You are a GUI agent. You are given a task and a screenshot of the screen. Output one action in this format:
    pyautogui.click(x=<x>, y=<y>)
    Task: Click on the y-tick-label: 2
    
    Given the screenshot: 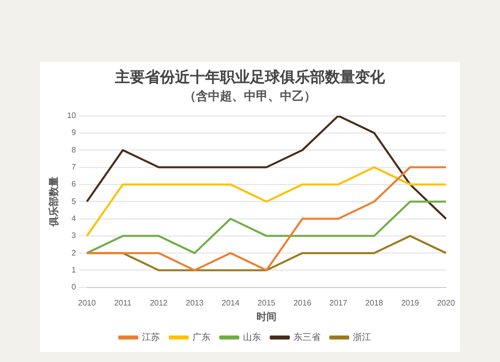 What is the action you would take?
    pyautogui.click(x=73, y=253)
    